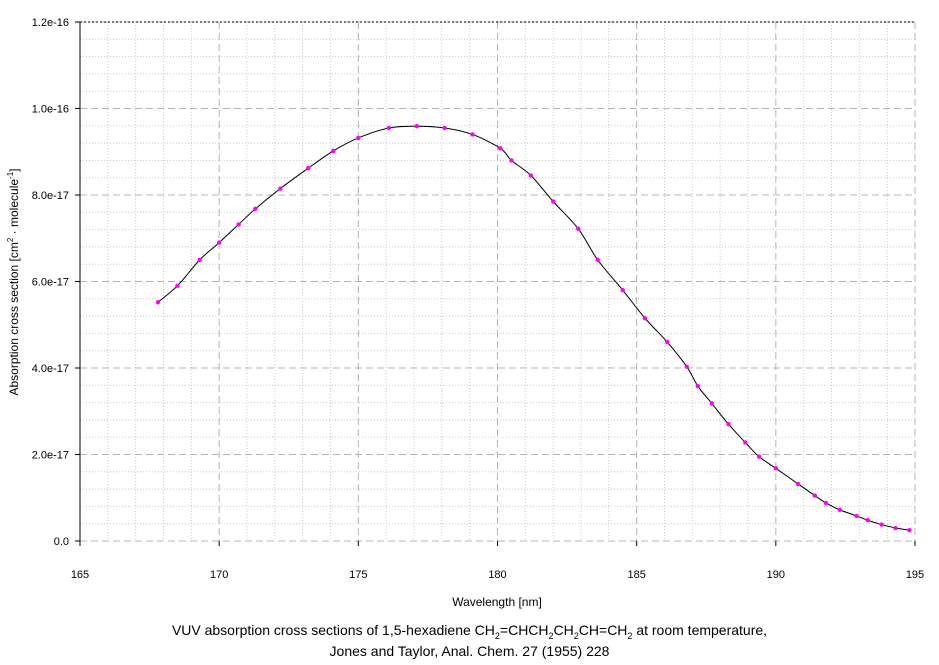 This screenshot has width=939, height=665. What do you see at coordinates (497, 635) in the screenshot?
I see `caption-sub-1: 2` at bounding box center [497, 635].